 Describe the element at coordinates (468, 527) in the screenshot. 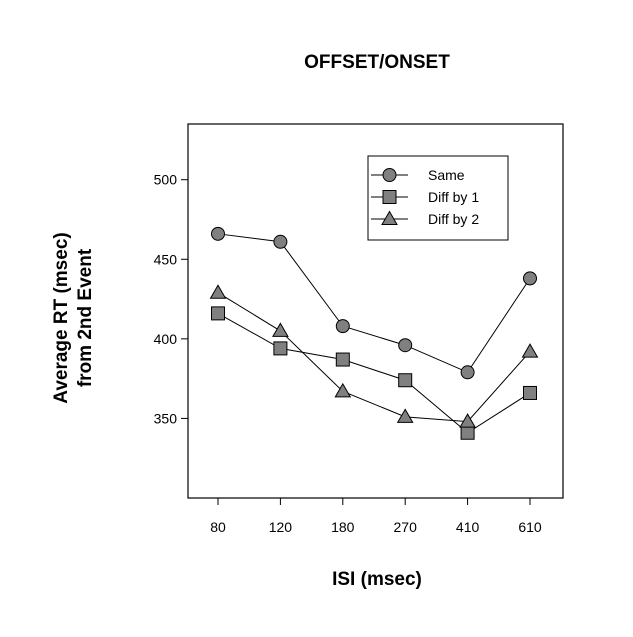

I see `x-tick-label: 410` at that location.